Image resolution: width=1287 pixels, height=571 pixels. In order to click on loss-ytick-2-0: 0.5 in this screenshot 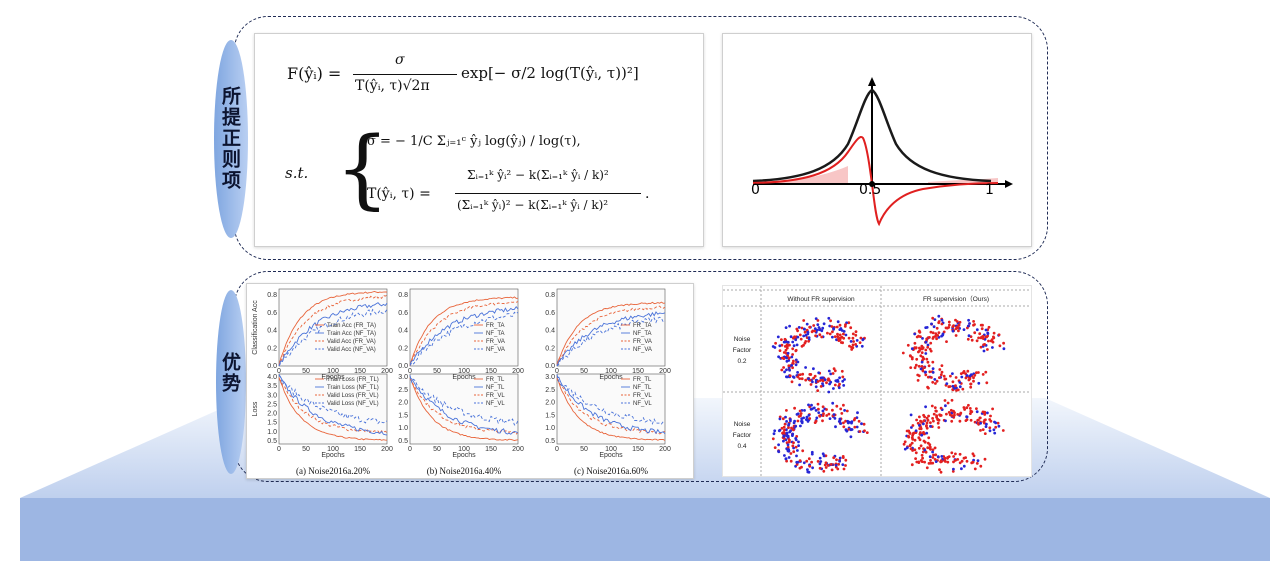, I will do `click(550, 441)`.